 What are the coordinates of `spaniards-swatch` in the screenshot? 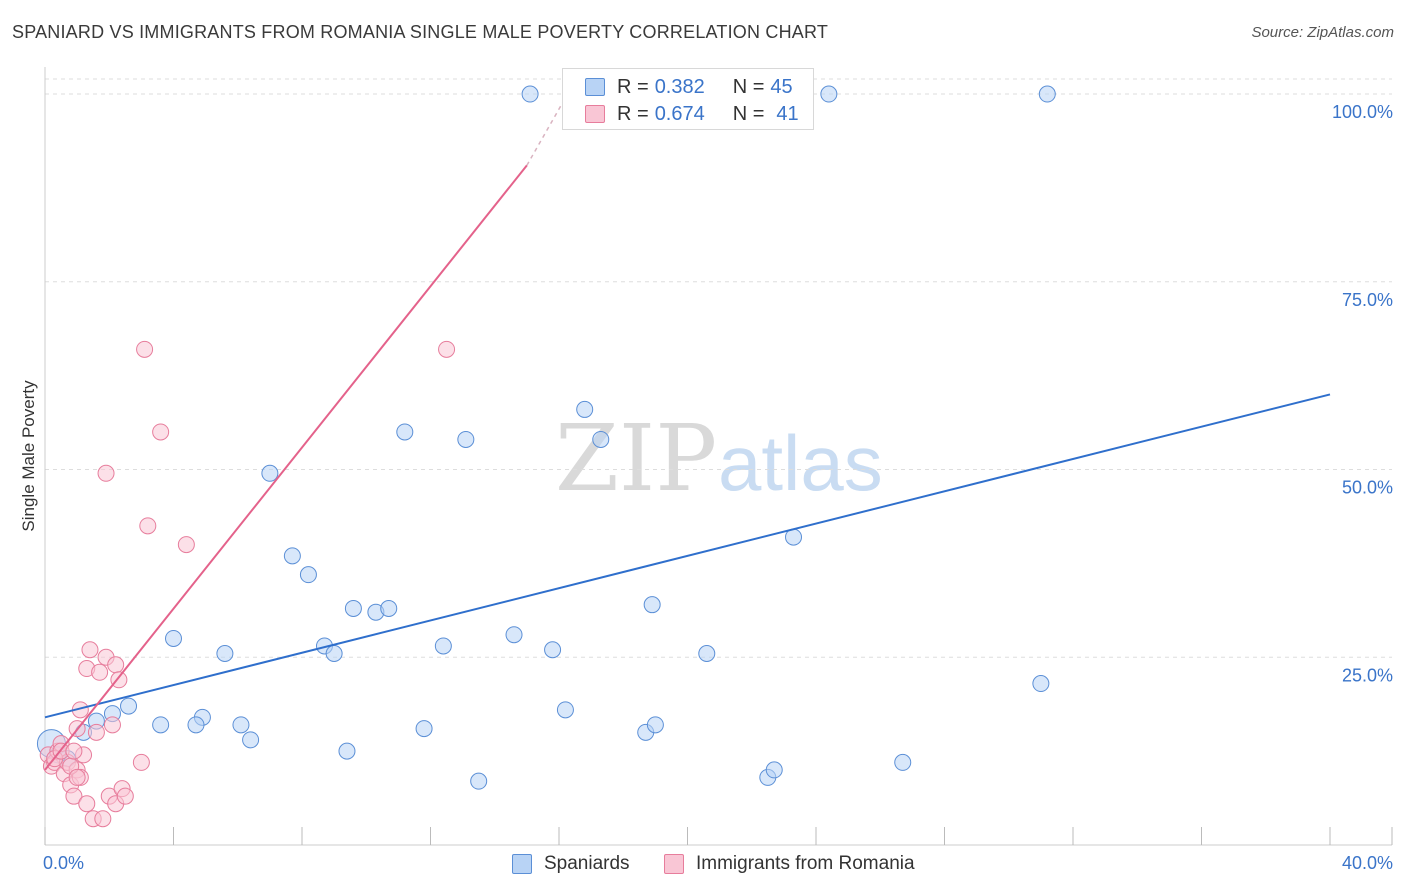 It's located at (595, 87).